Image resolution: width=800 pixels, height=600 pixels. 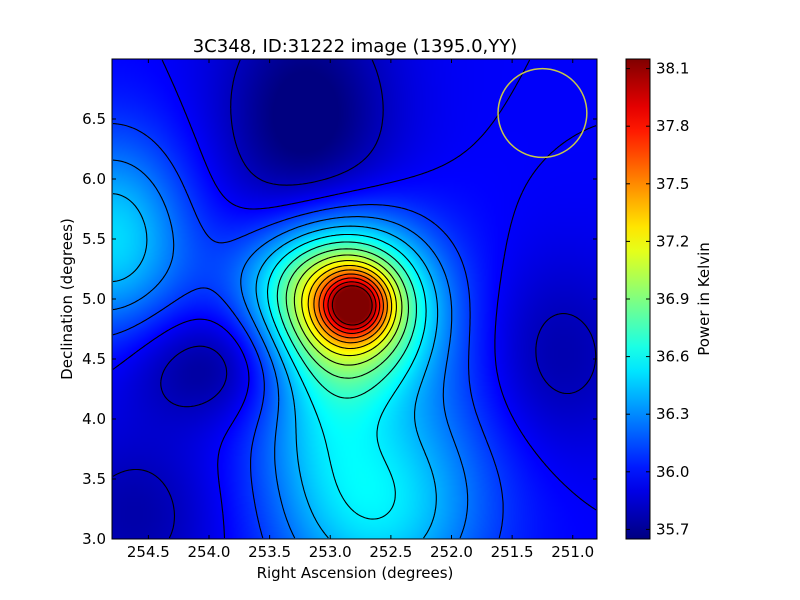 I want to click on x-tick-label: 254.0, so click(x=209, y=552).